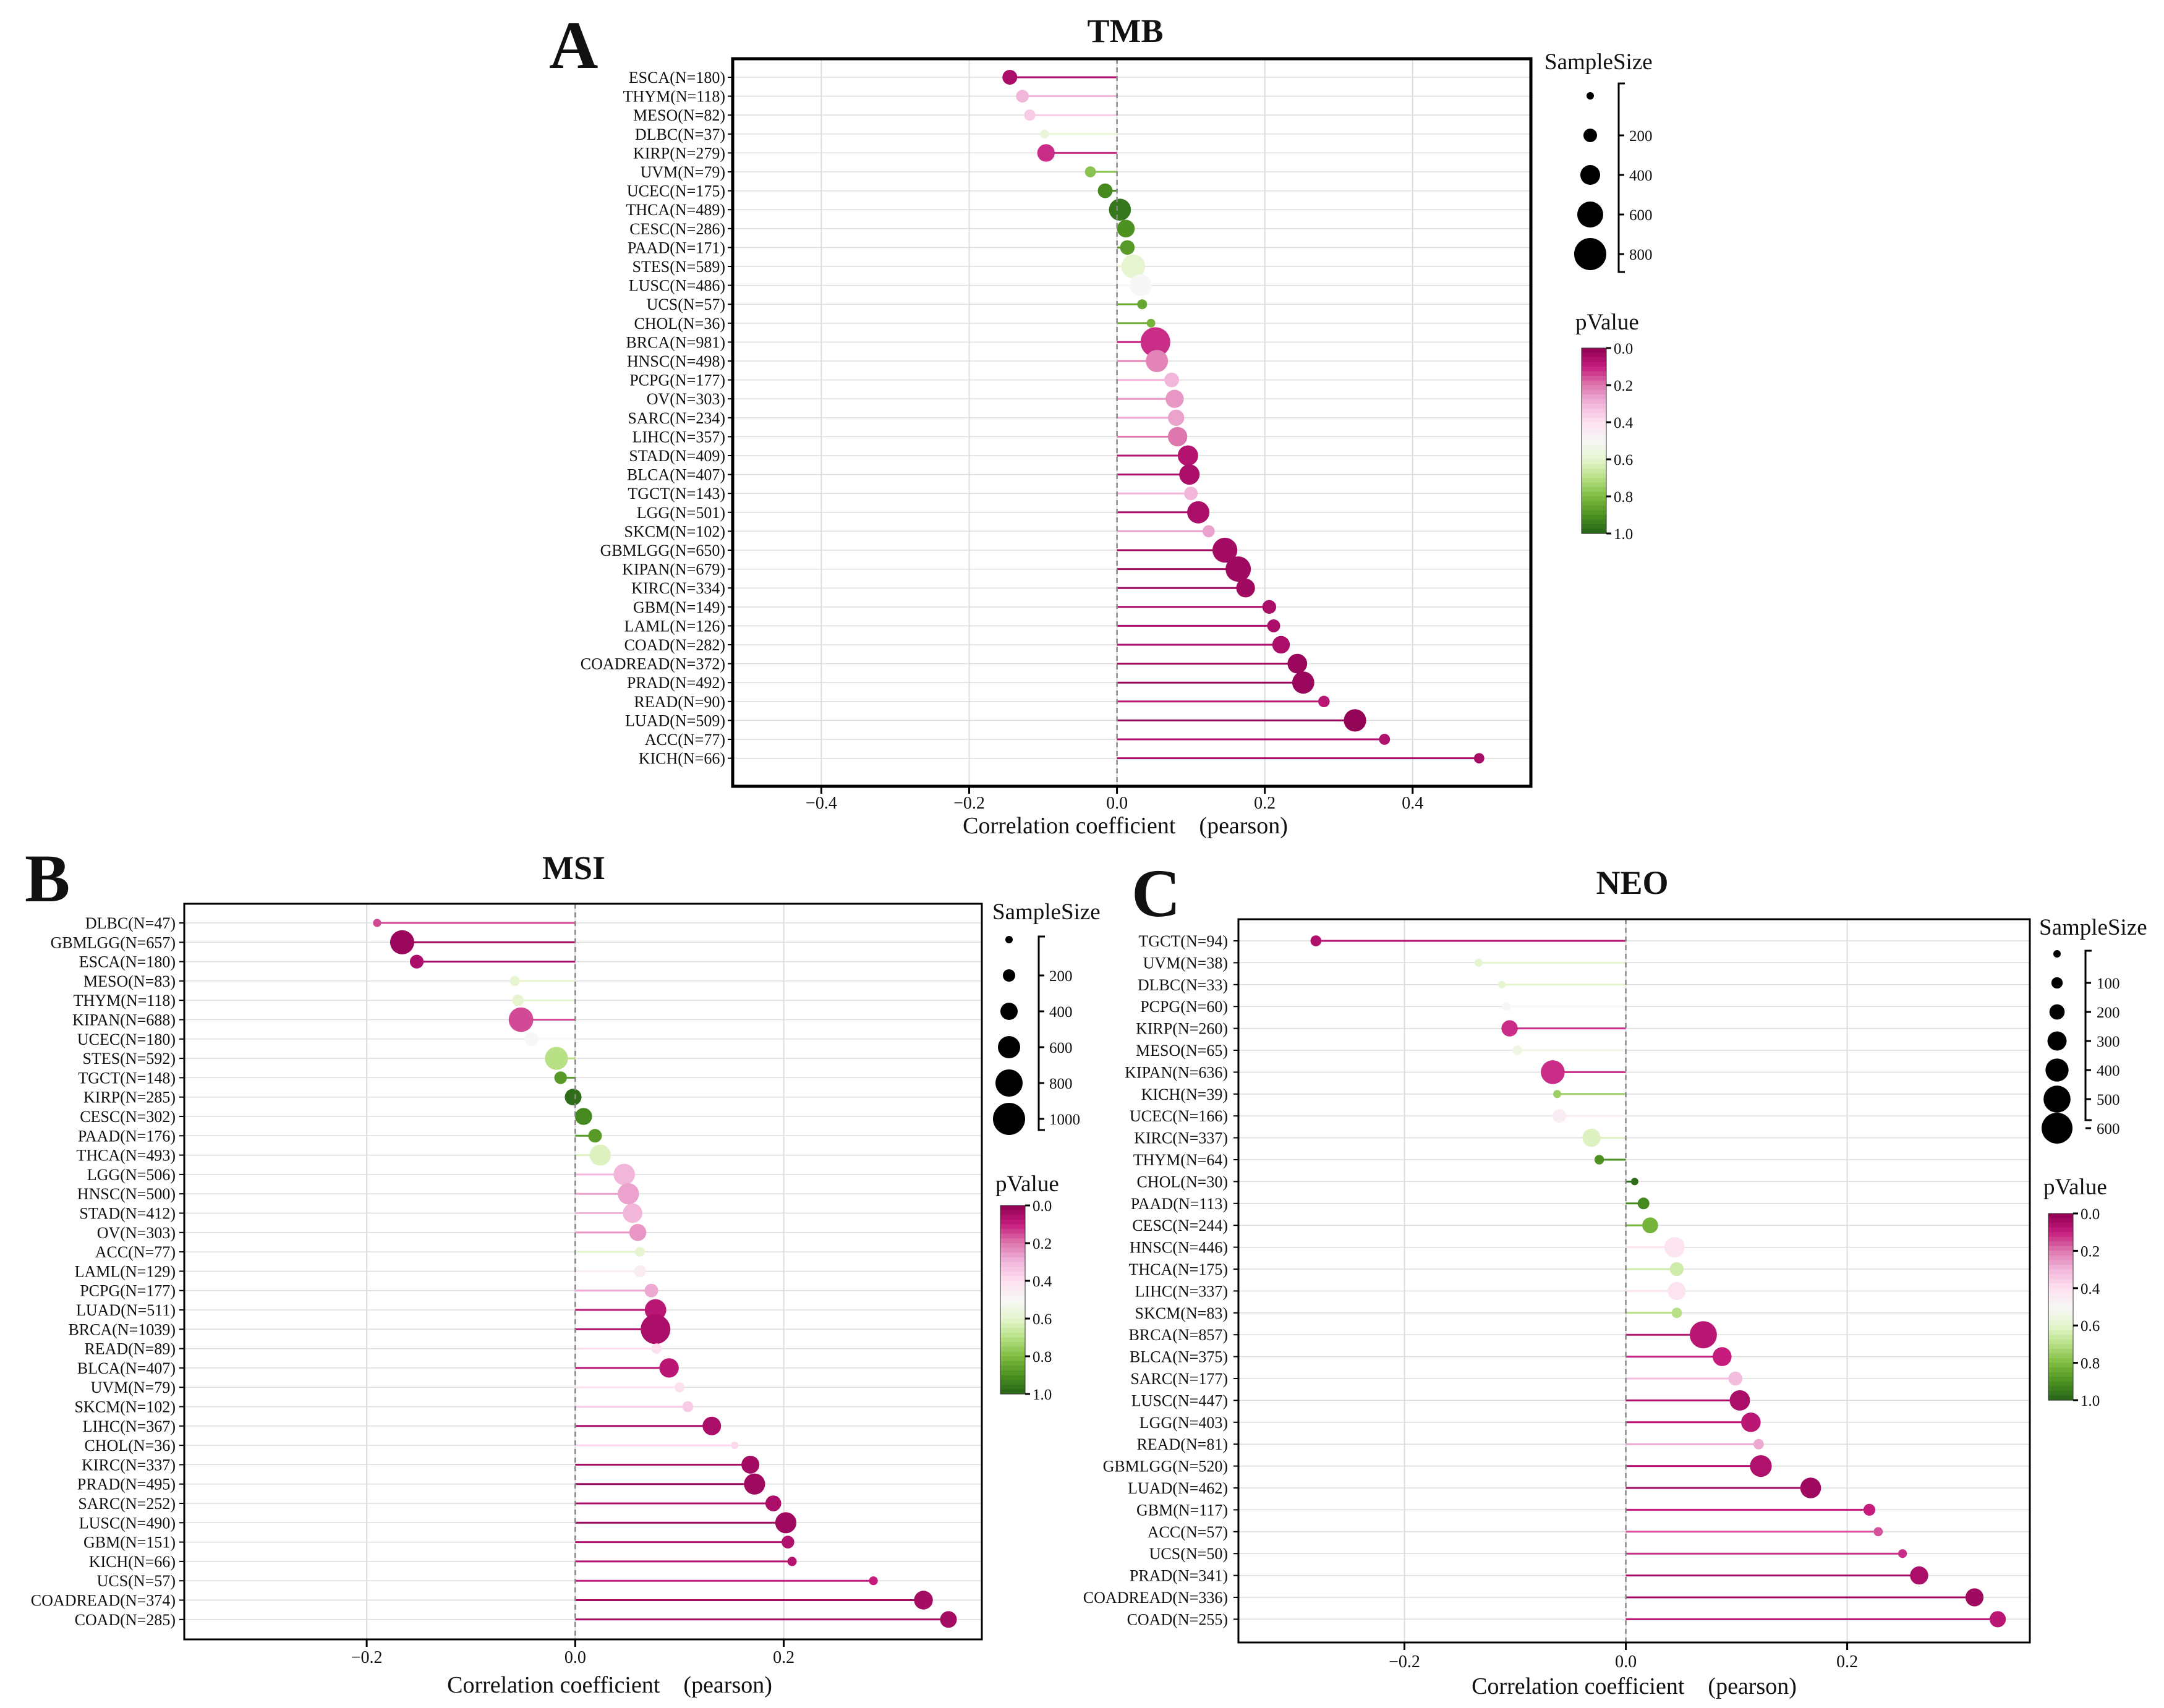 This screenshot has width=2164, height=1708. Describe the element at coordinates (136, 1252) in the screenshot. I see `y-category-label: ACC(N=77)` at that location.